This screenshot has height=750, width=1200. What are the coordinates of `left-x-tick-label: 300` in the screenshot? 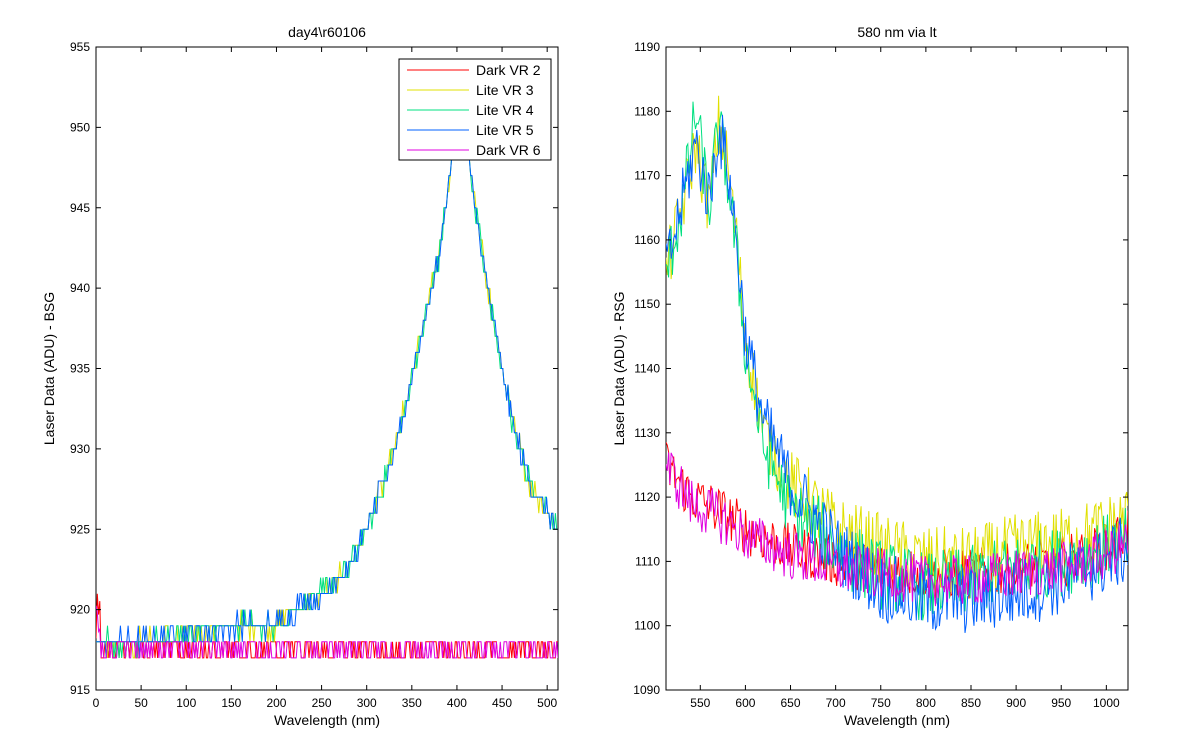 It's located at (367, 703).